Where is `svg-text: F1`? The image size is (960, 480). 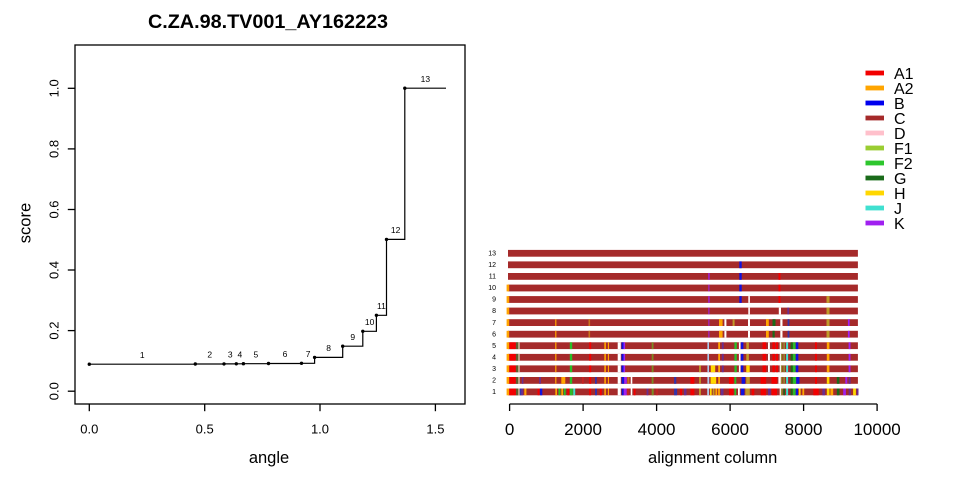 svg-text: F1 is located at coordinates (903, 149).